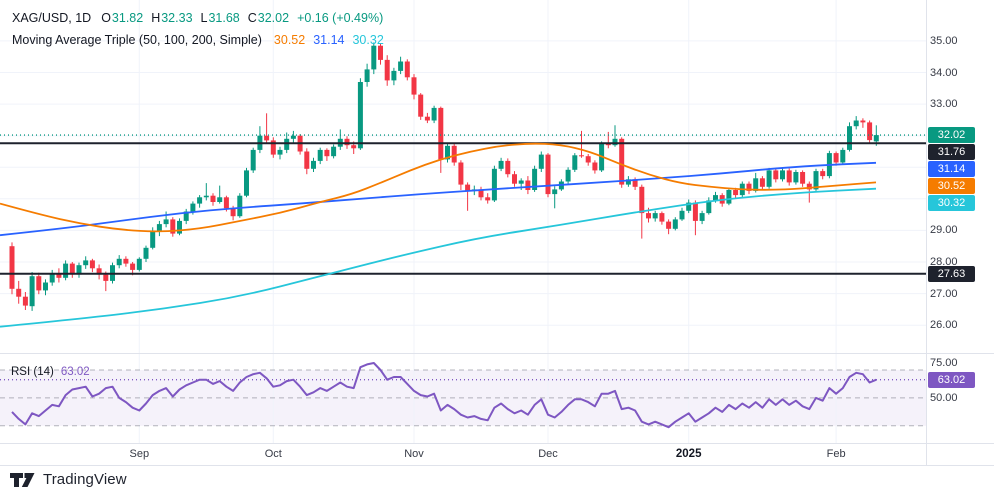 The image size is (994, 503). Describe the element at coordinates (414, 454) in the screenshot. I see `time-axis-label: Nov` at that location.